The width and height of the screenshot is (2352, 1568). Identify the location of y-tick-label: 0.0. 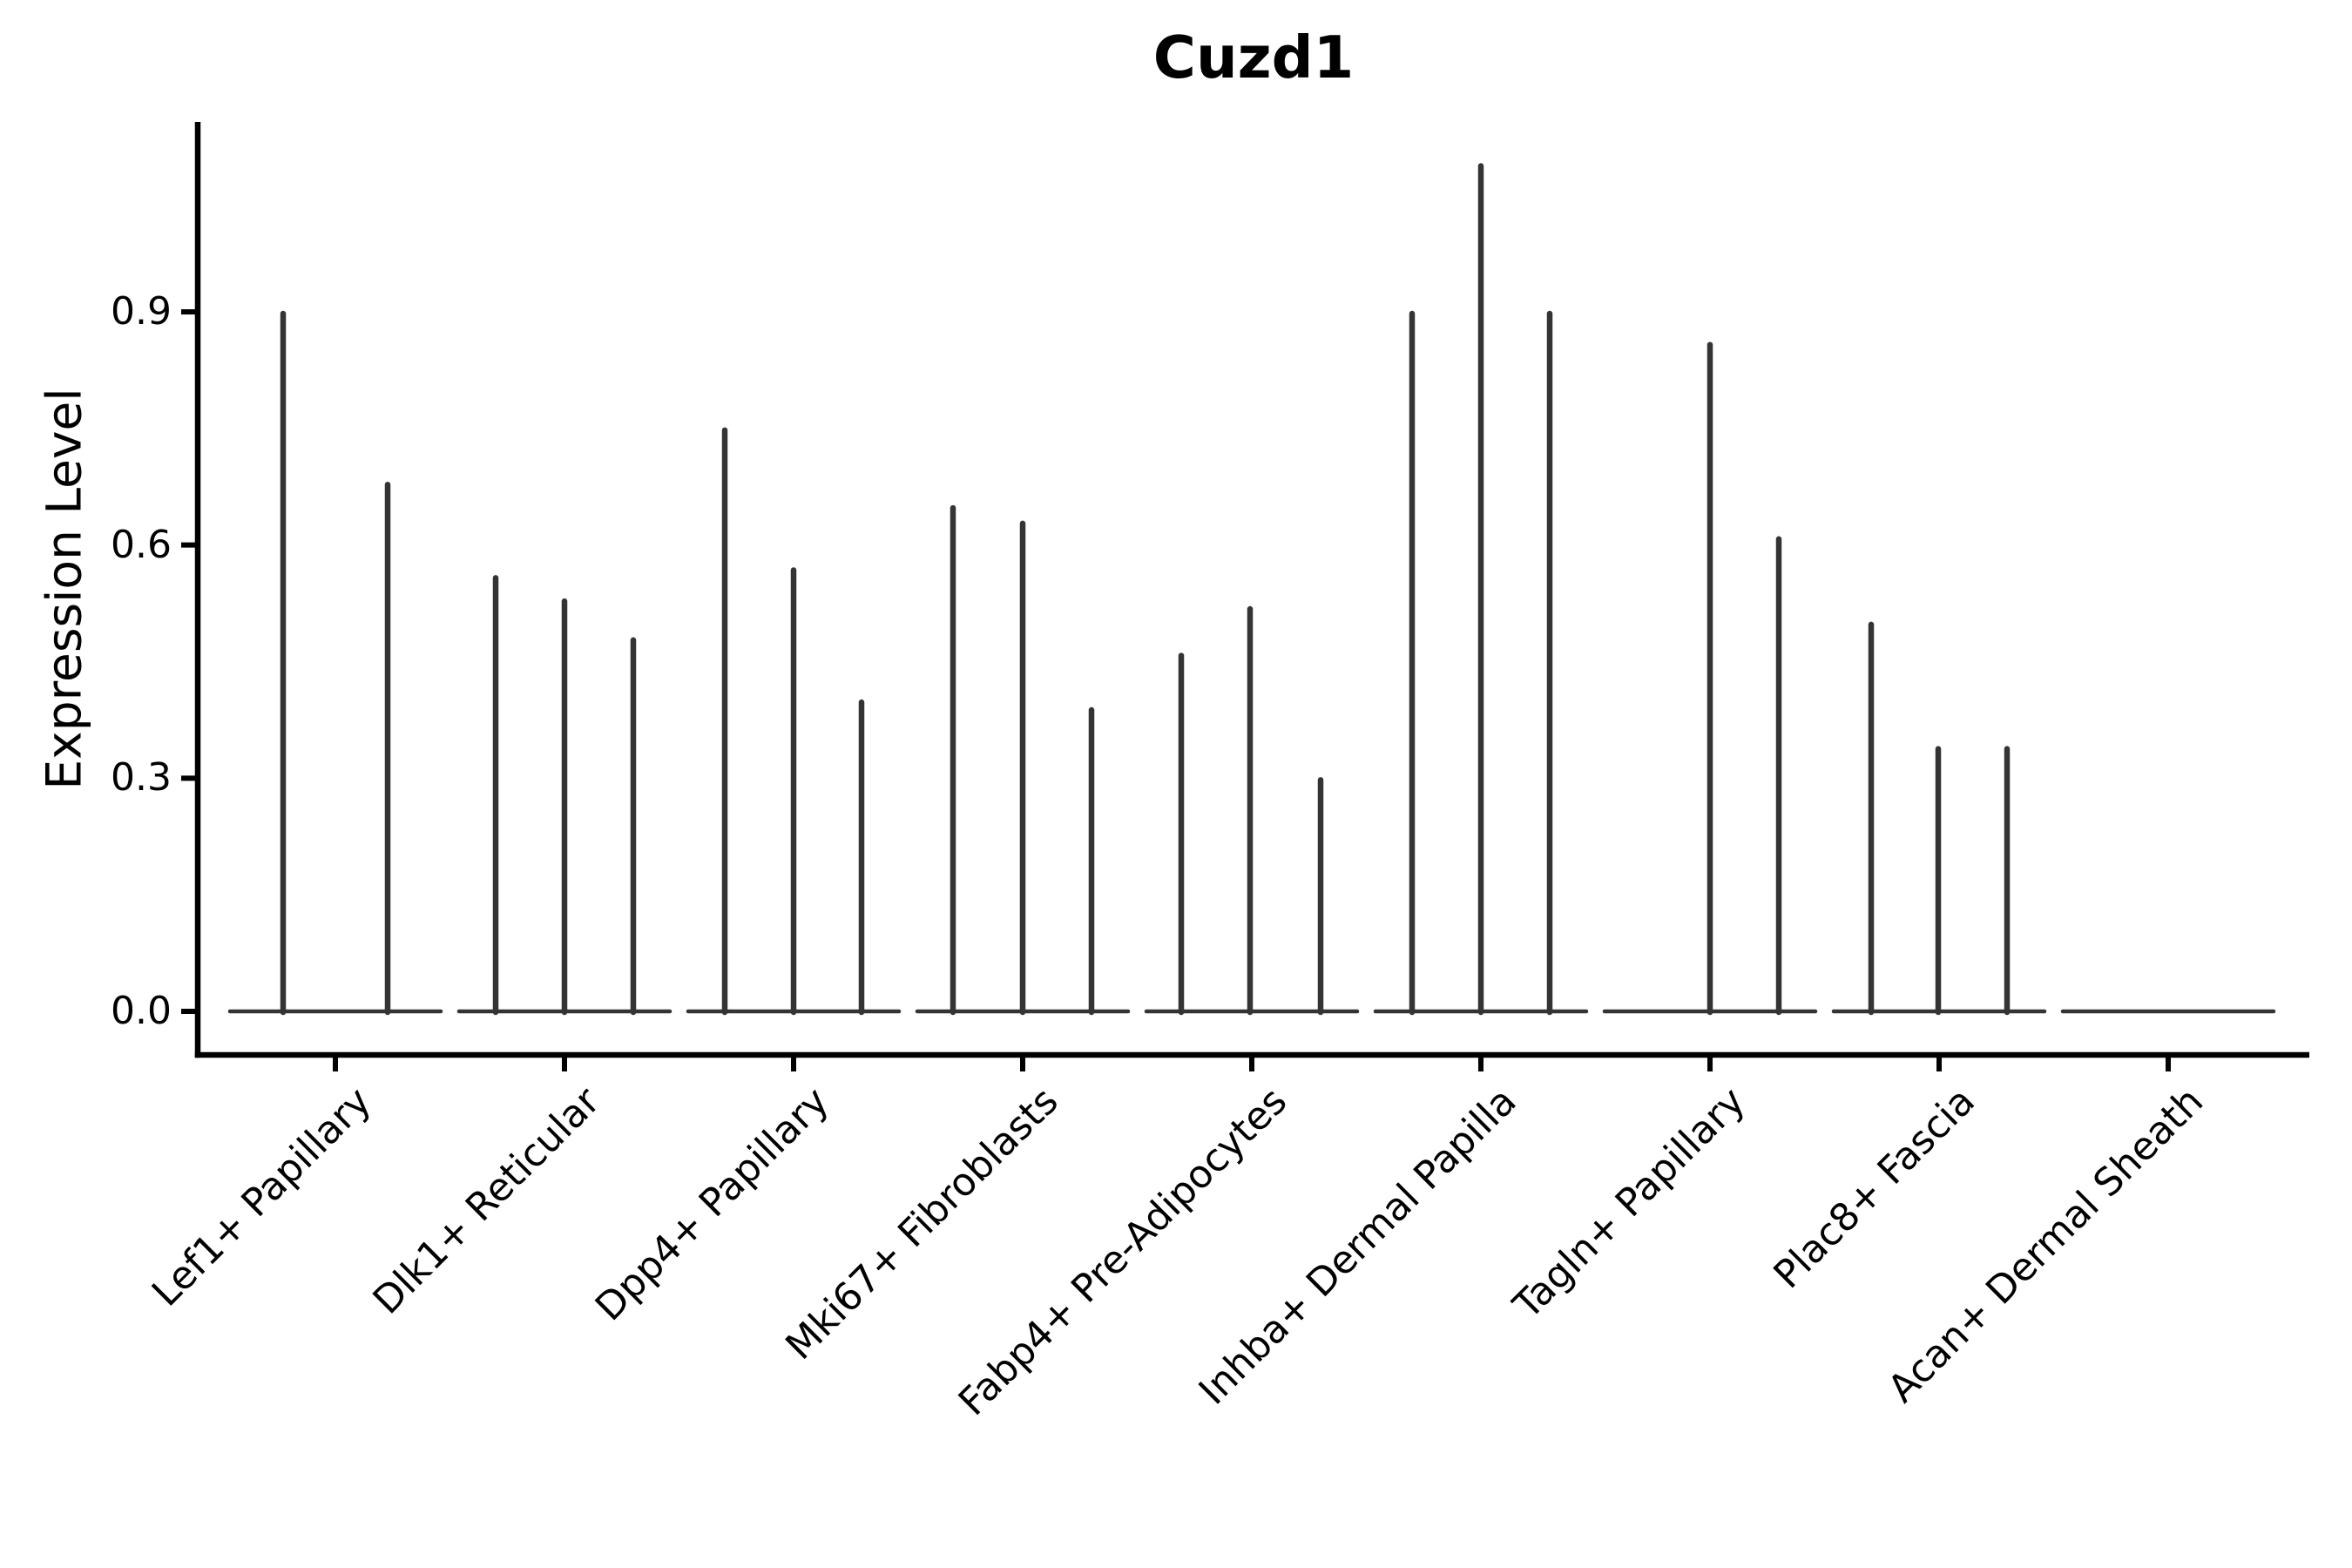
(141, 1011).